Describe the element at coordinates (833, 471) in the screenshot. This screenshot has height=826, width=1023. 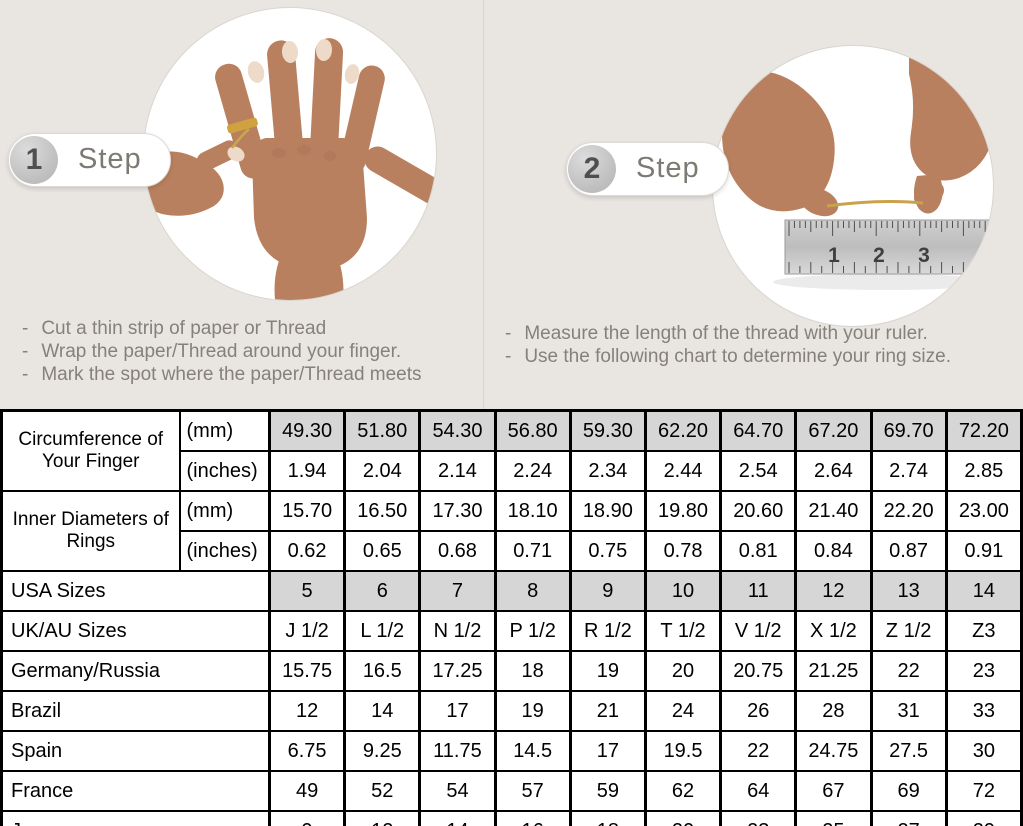
I see `size-value: 2.64` at that location.